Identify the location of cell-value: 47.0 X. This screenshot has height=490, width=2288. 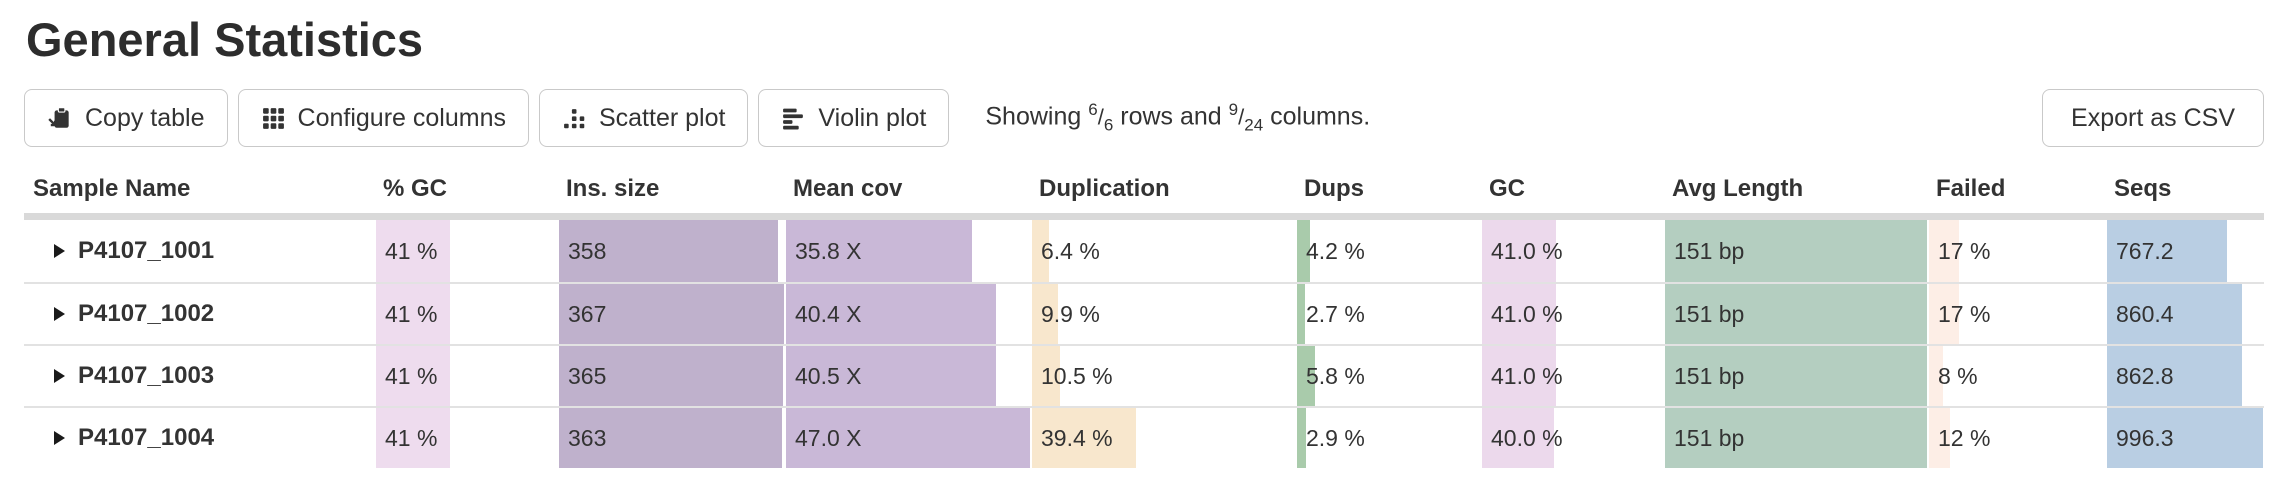
(828, 437).